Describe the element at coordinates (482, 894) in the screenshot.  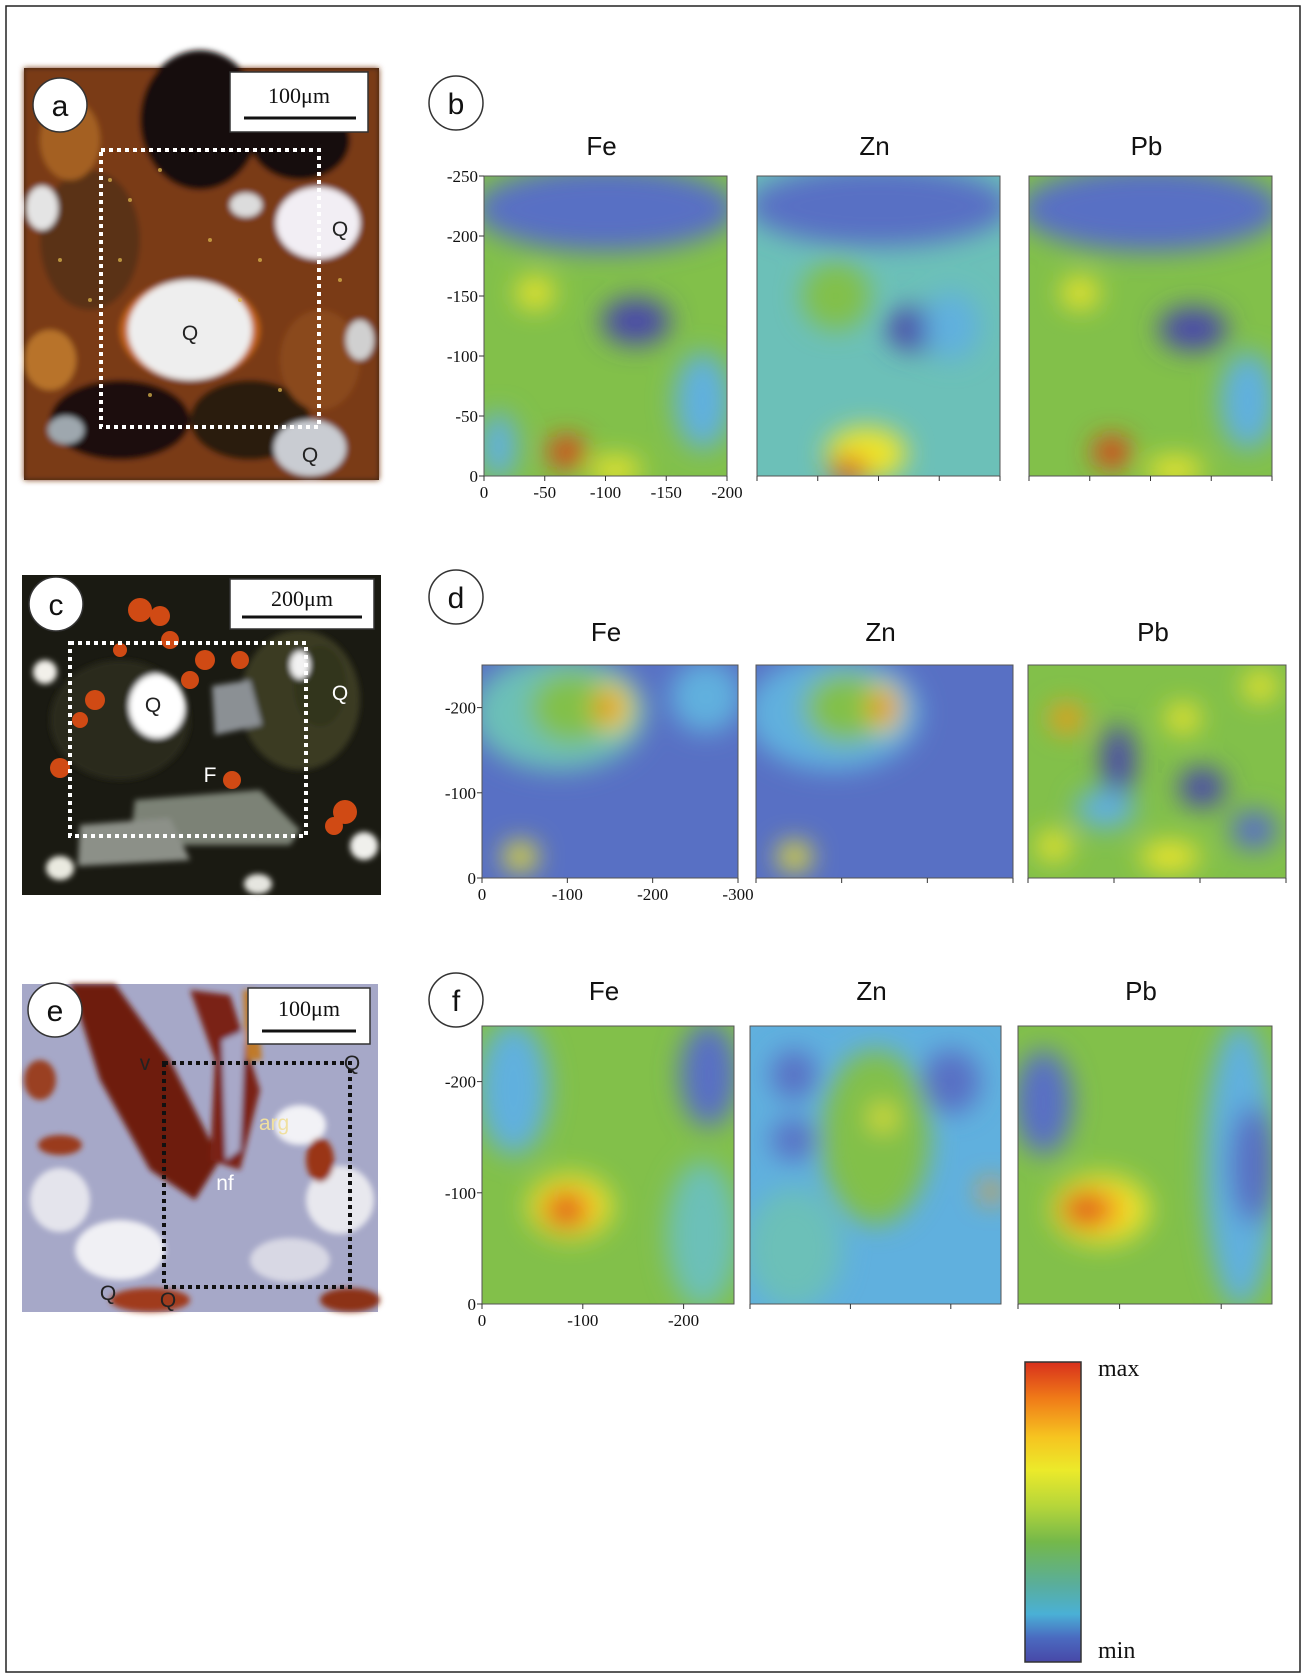
I see `x-tick-label: 0` at that location.